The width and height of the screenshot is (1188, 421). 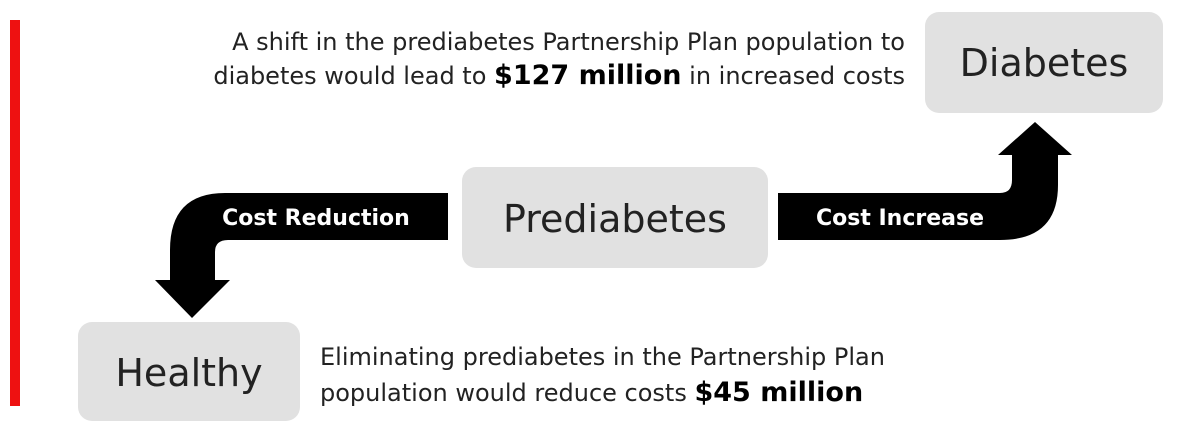 What do you see at coordinates (316, 218) in the screenshot?
I see `arrow-label: Cost Reduction` at bounding box center [316, 218].